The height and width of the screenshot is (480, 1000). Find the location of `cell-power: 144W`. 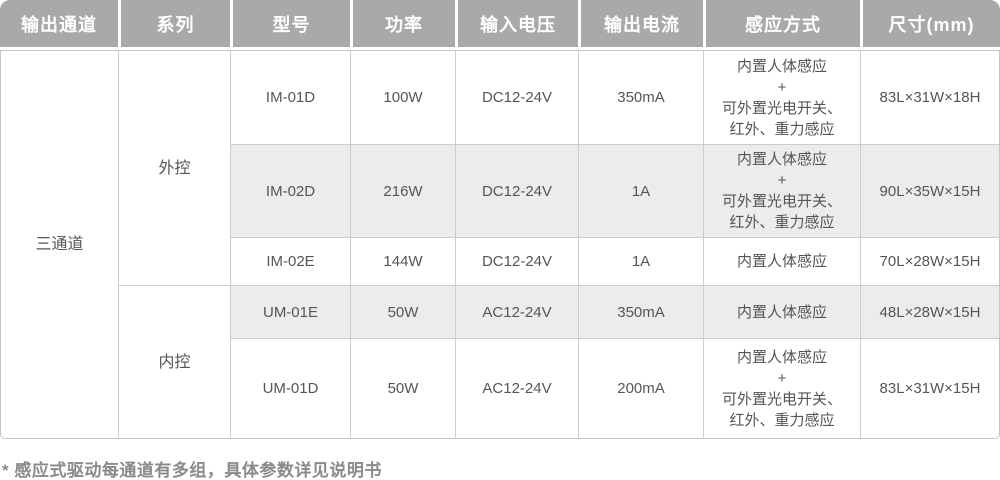

cell-power: 144W is located at coordinates (403, 262).